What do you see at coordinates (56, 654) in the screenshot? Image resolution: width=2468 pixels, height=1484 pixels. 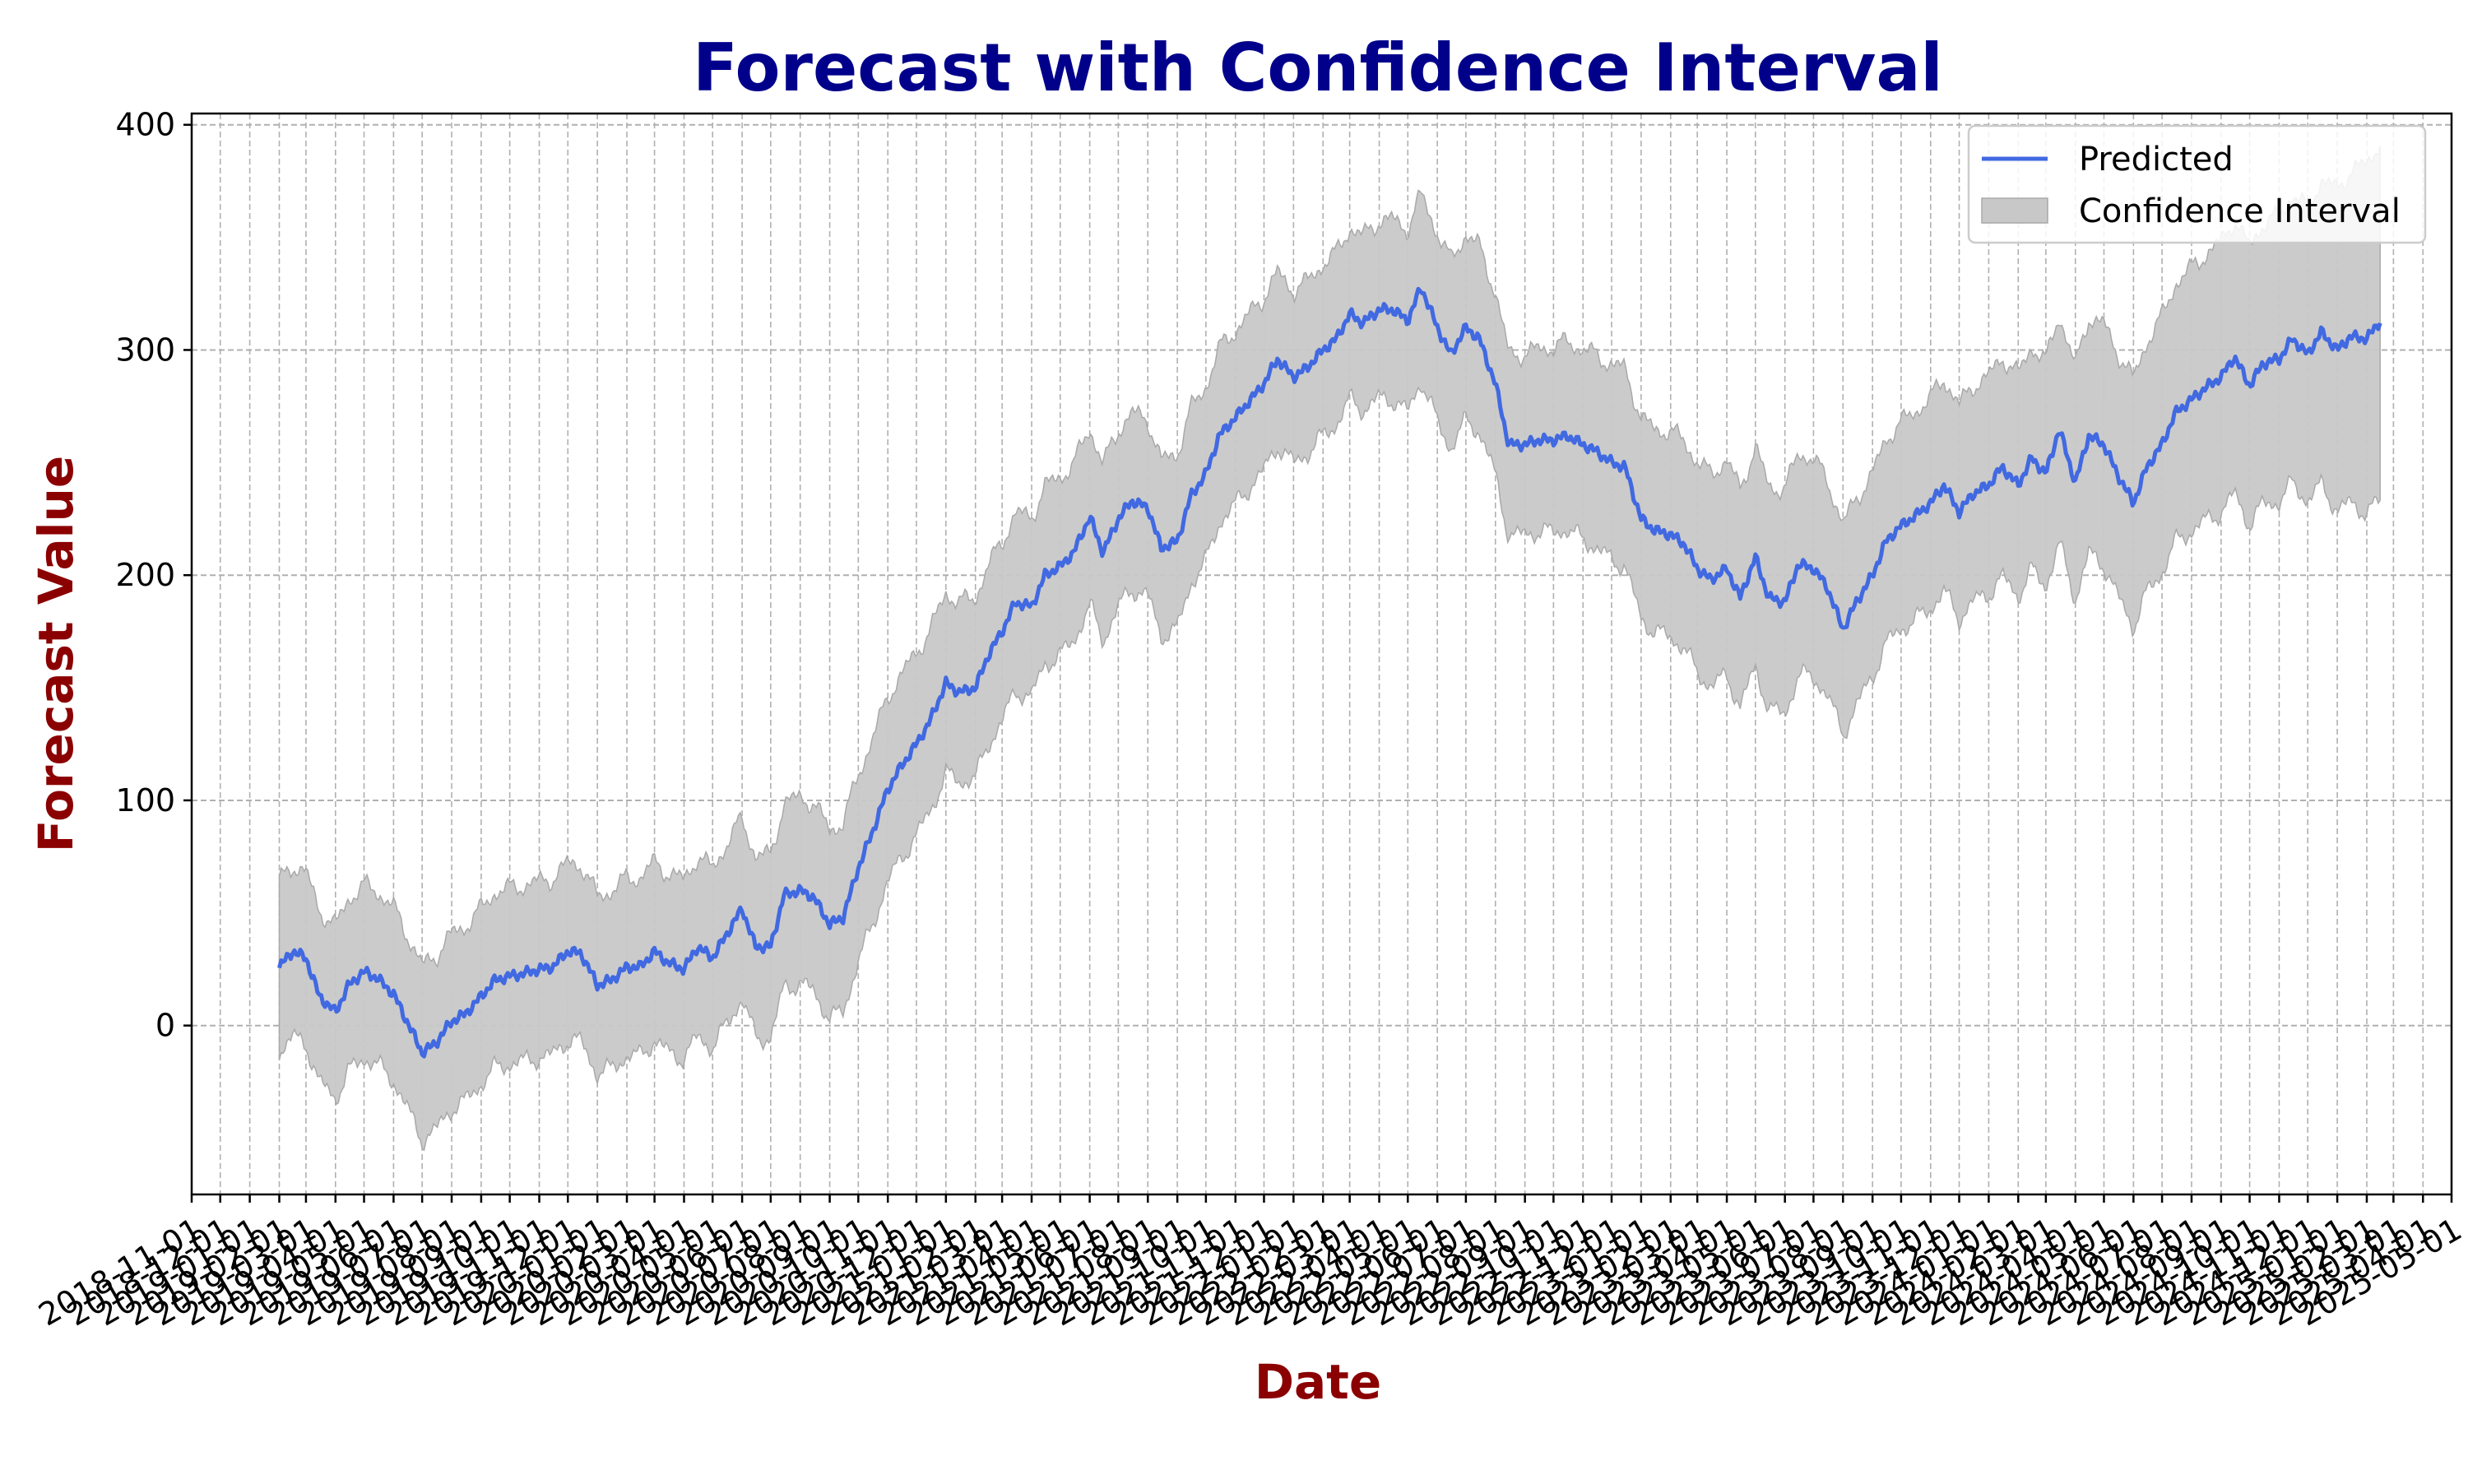 I see `y-axis-label: Forecast Value` at bounding box center [56, 654].